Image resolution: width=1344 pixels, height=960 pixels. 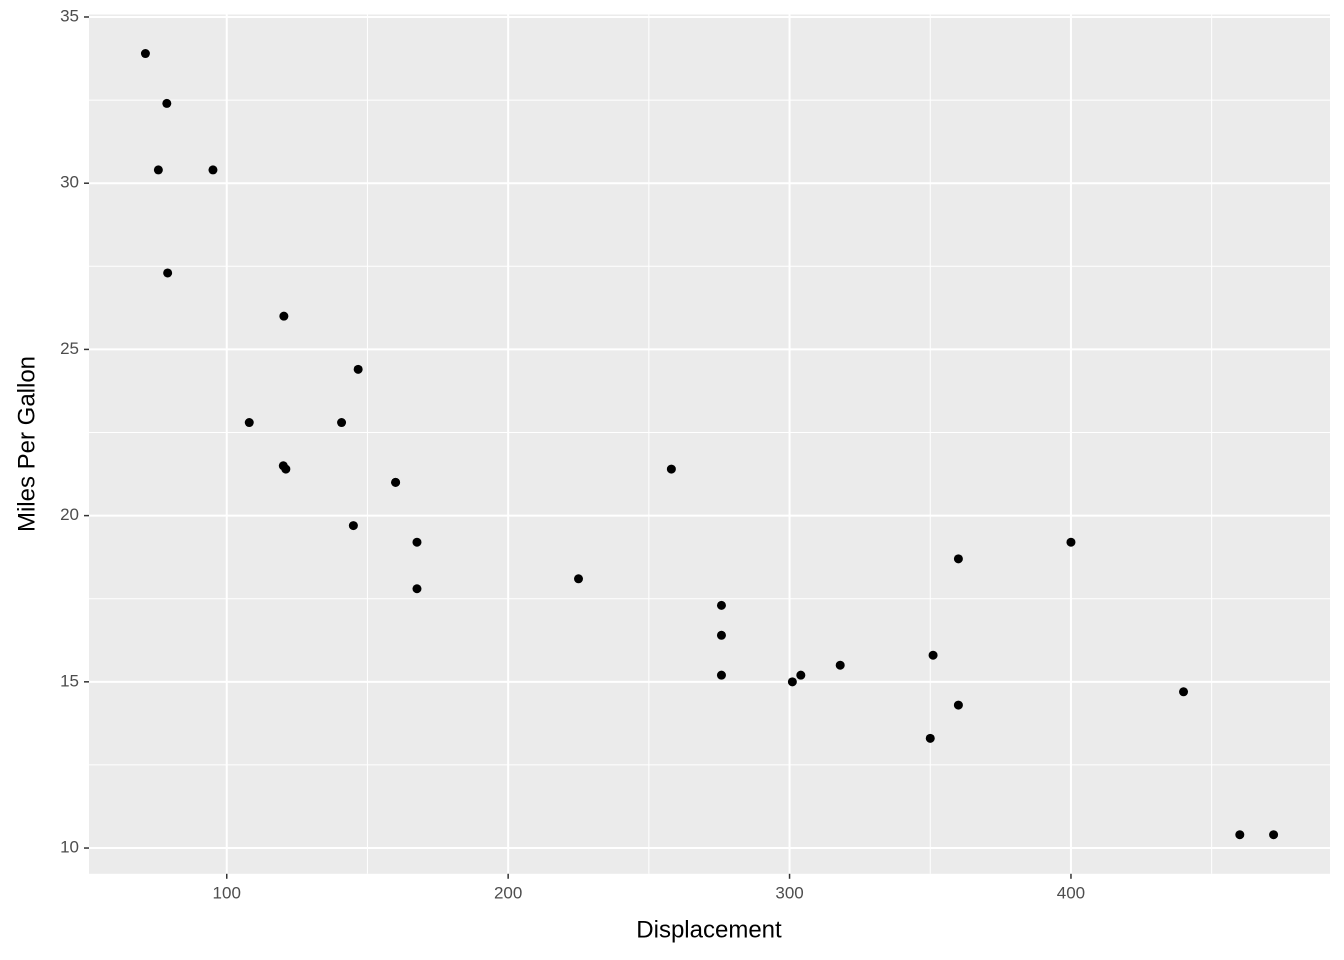 I want to click on y-tick-label: 15, so click(x=69, y=680).